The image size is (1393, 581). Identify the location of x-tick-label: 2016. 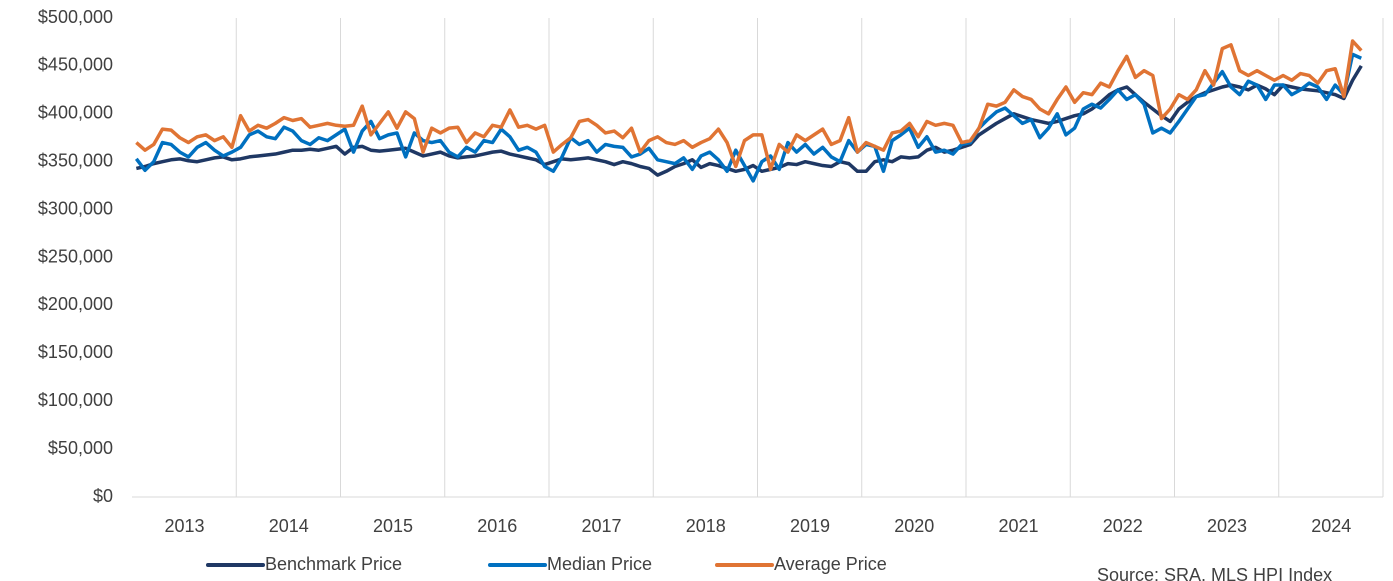
(497, 526).